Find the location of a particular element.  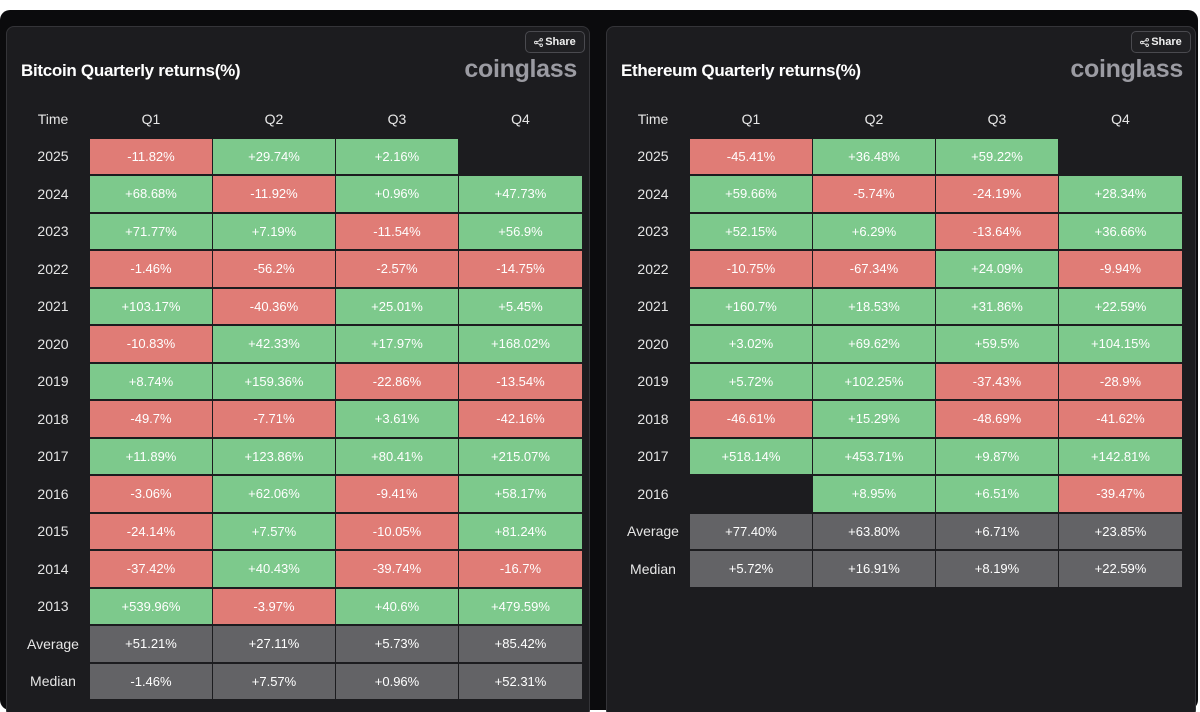

row-label: 2015 is located at coordinates (53, 531).